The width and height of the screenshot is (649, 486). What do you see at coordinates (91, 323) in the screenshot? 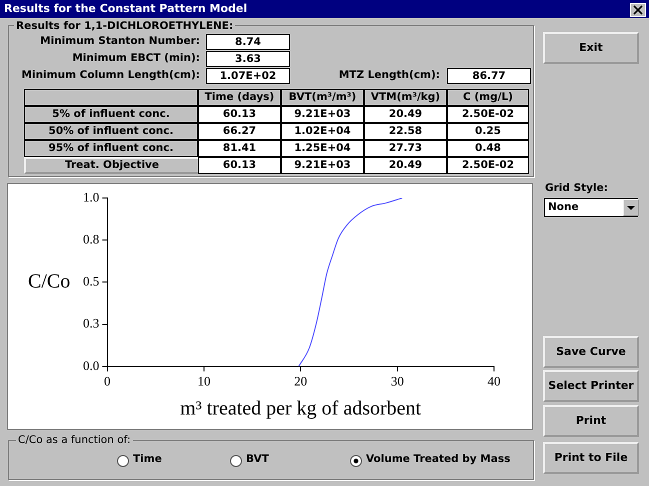
I see `y-tick-label: 0.3` at bounding box center [91, 323].